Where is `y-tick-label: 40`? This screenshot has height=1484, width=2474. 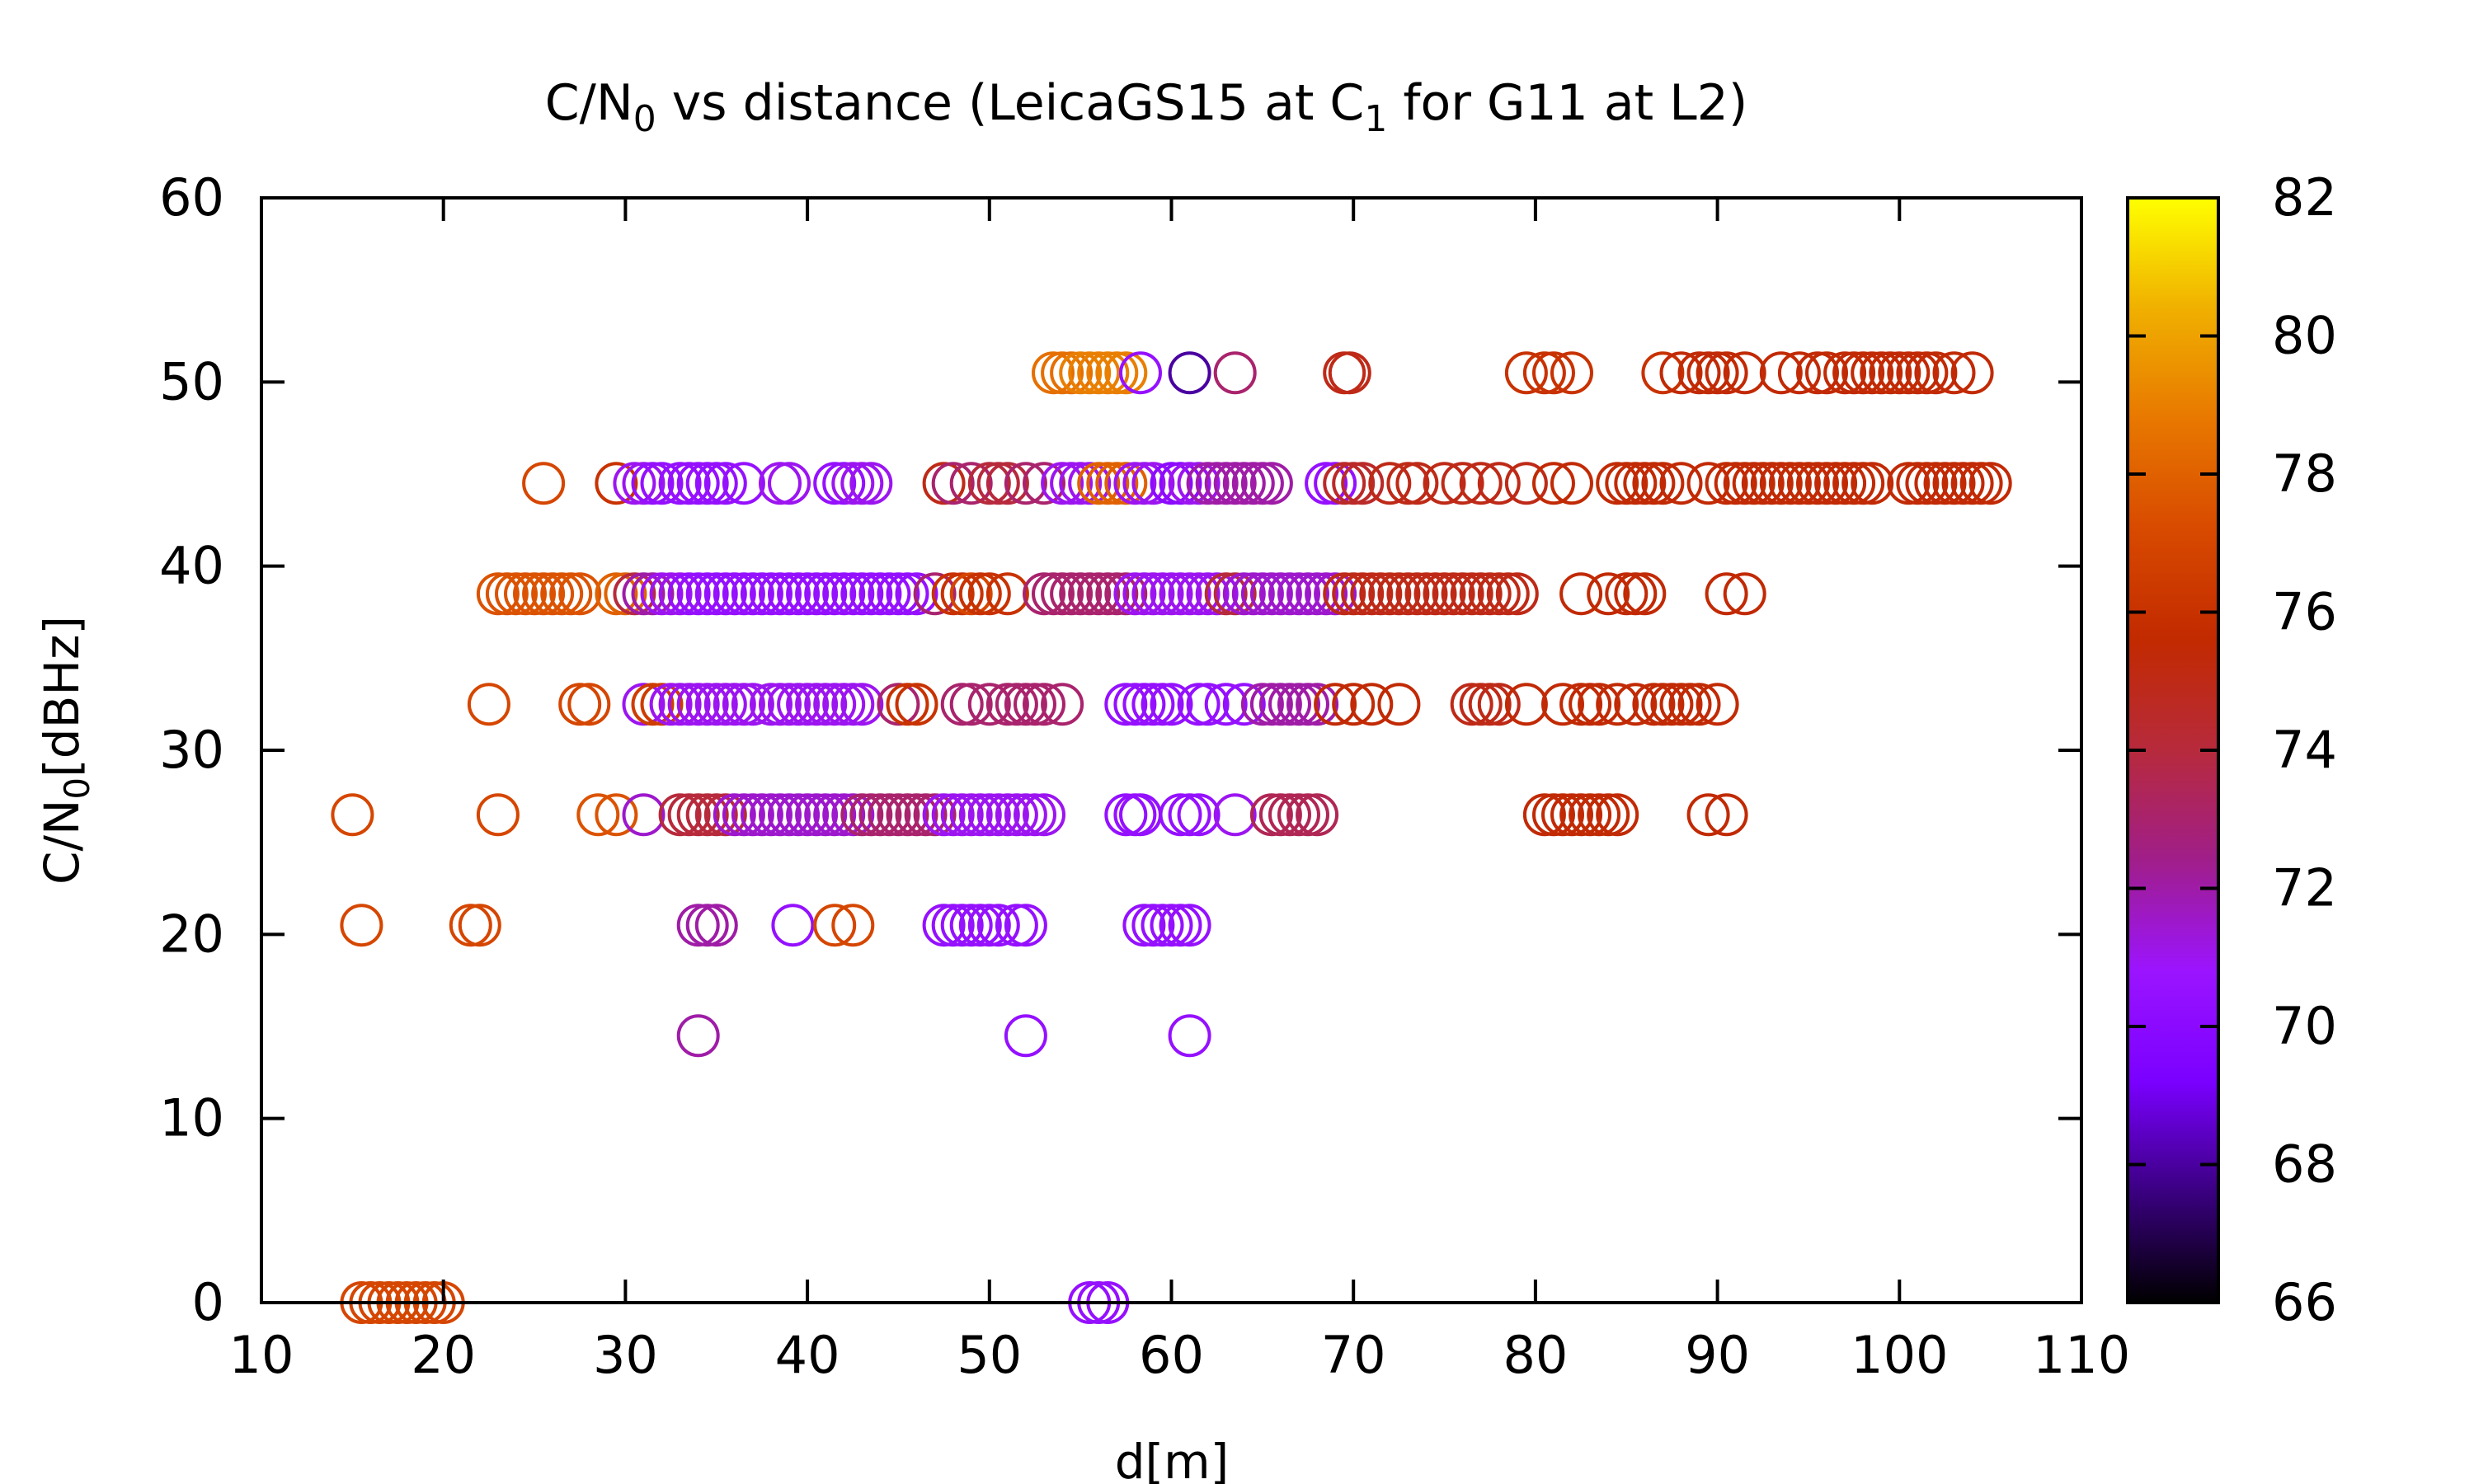
y-tick-label: 40 is located at coordinates (191, 566).